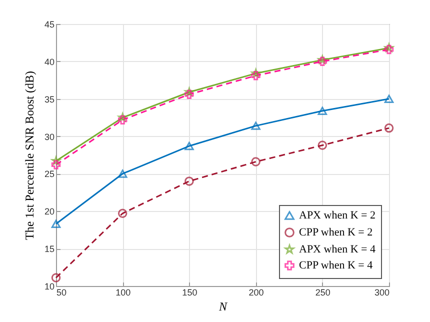 Image resolution: width=430 pixels, height=322 pixels. What do you see at coordinates (49, 61) in the screenshot?
I see `y-tick-label: 40` at bounding box center [49, 61].